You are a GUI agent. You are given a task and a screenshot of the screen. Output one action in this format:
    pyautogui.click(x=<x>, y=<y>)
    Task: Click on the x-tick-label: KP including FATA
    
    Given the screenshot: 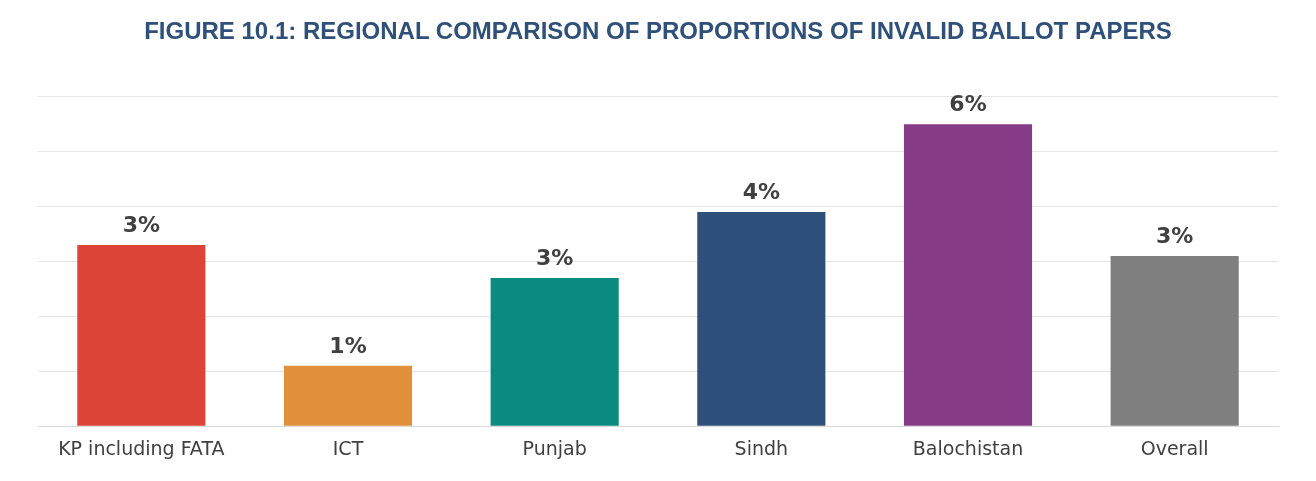 What is the action you would take?
    pyautogui.click(x=141, y=447)
    